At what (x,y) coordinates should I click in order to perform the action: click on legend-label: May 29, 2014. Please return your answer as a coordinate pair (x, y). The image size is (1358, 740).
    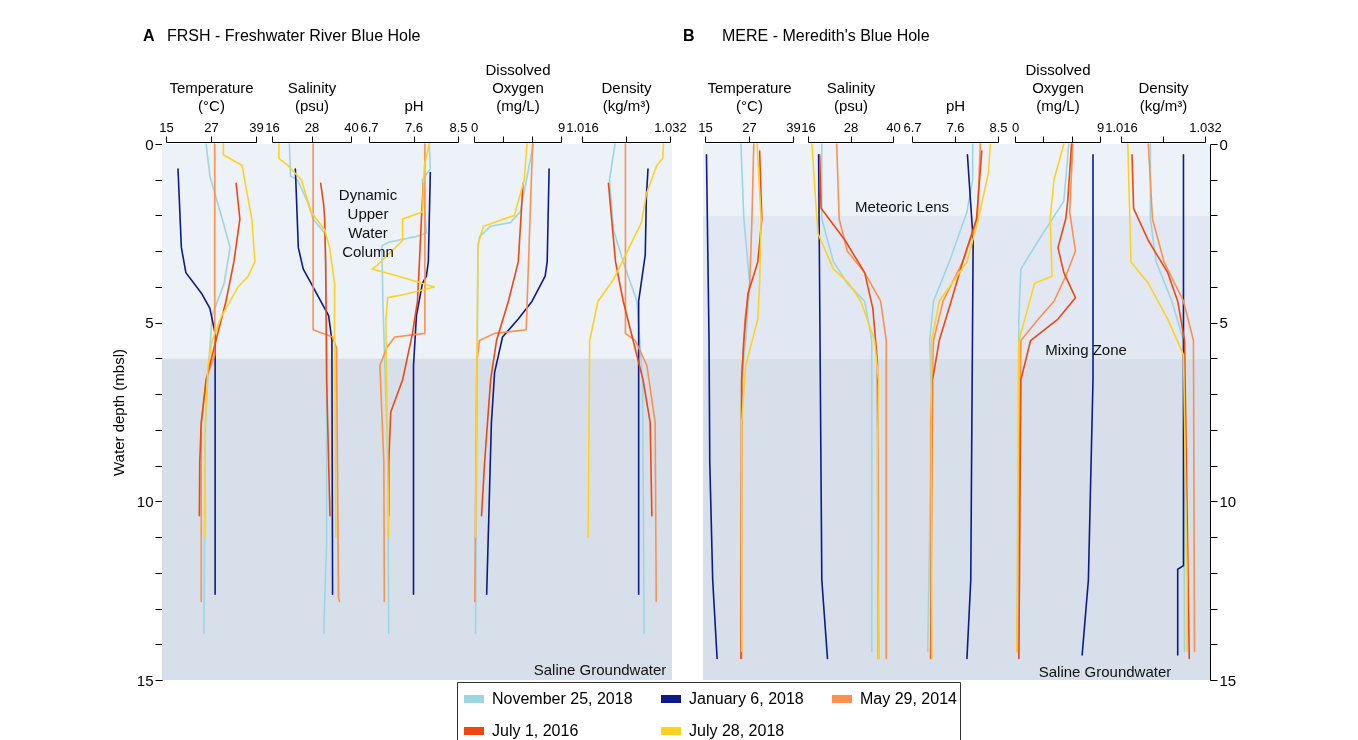
    Looking at the image, I should click on (909, 698).